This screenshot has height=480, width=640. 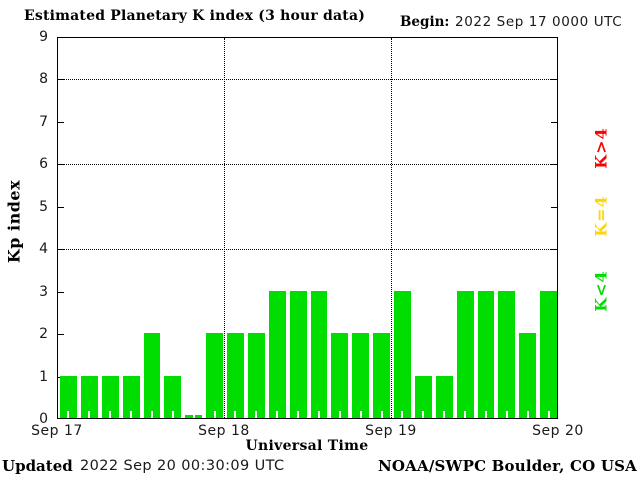 I want to click on x-tick-label-sep-19: Sep 19, so click(x=391, y=431).